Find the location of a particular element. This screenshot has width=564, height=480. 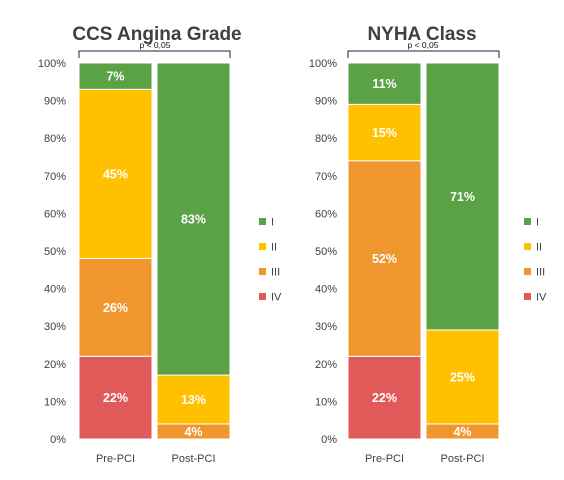

data-label: 83% is located at coordinates (193, 220).